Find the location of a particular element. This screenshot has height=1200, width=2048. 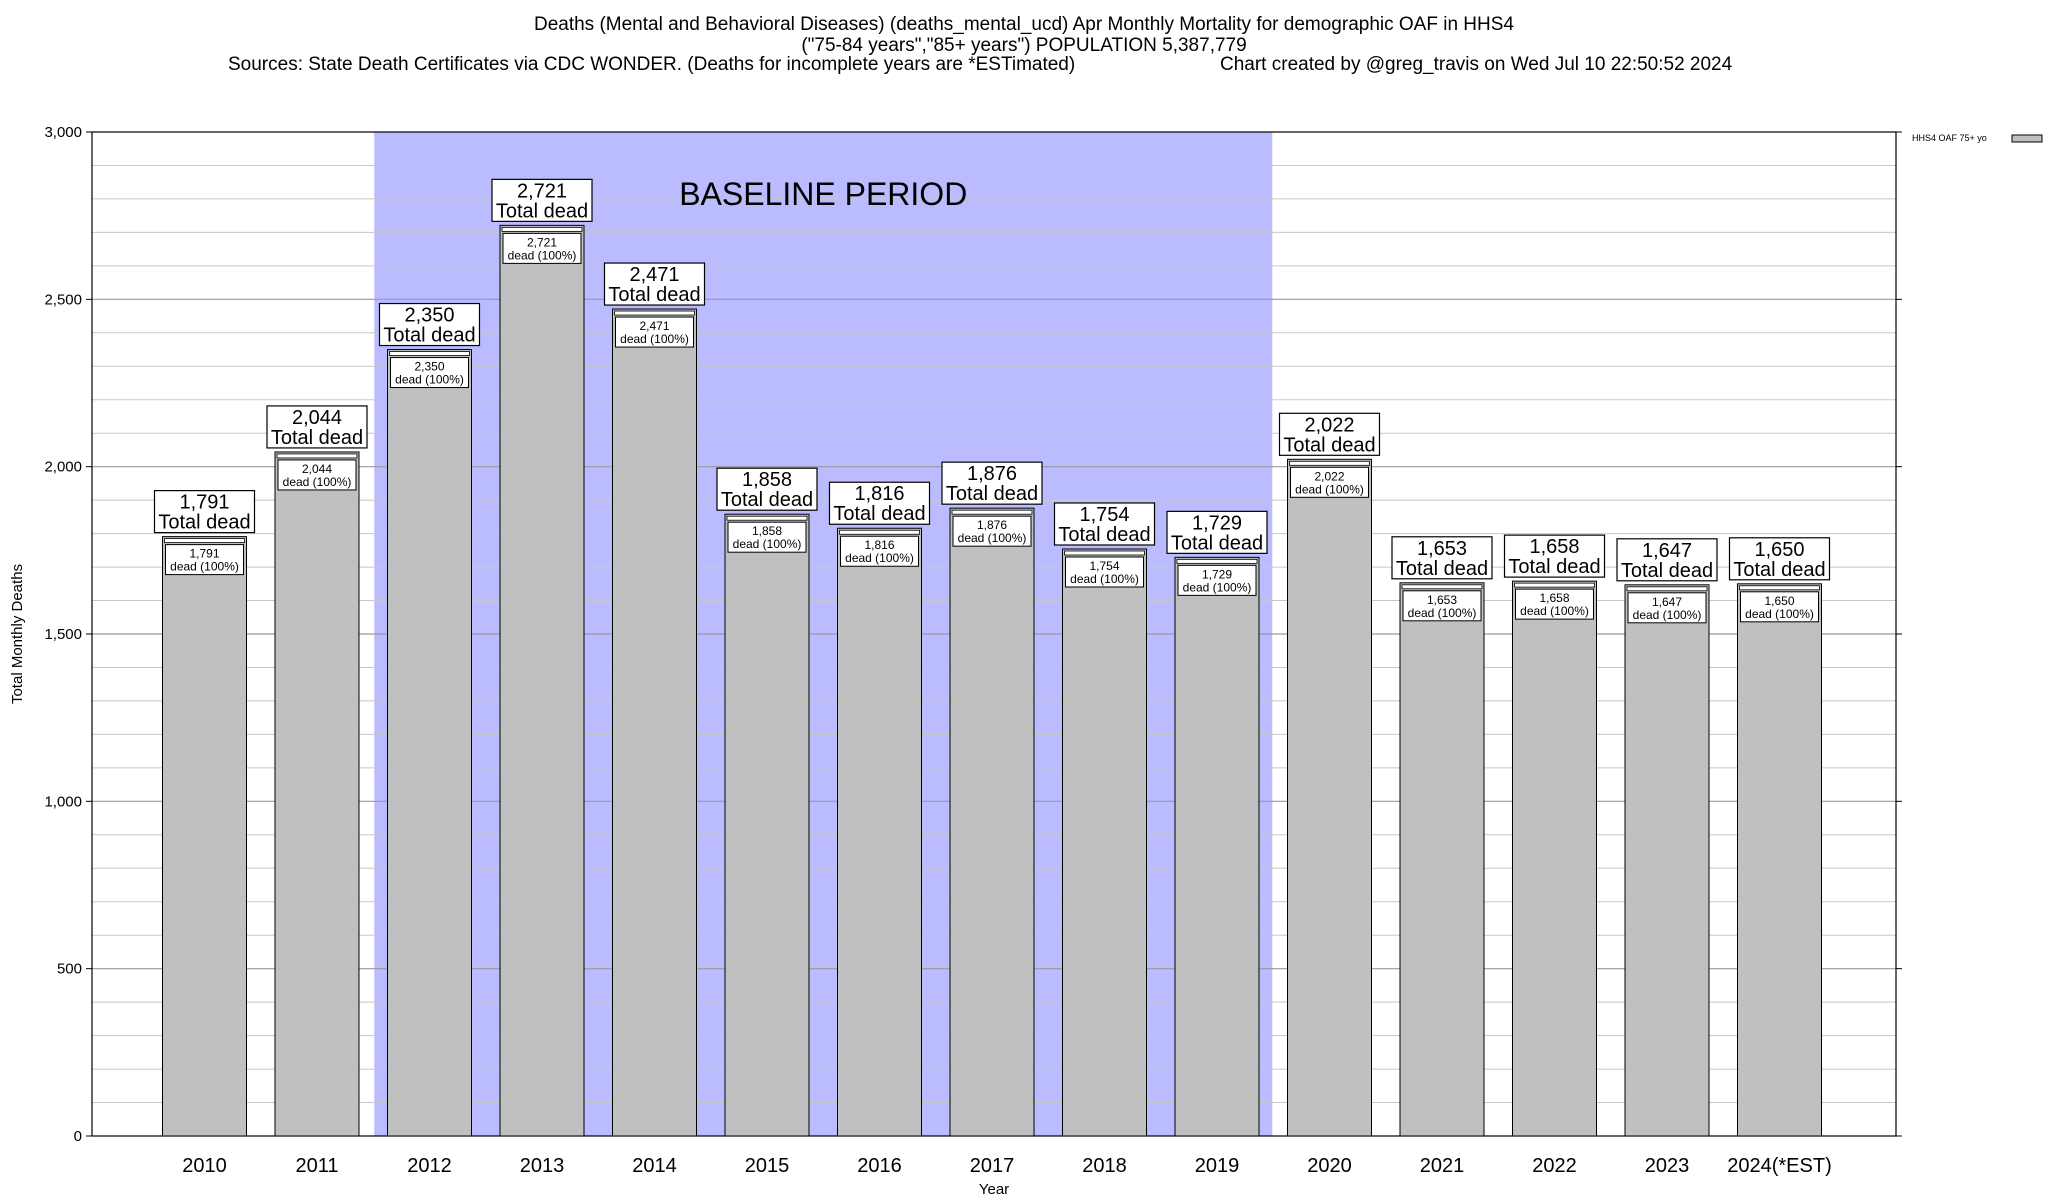

x-tick-label: 2022 is located at coordinates (1554, 1166).